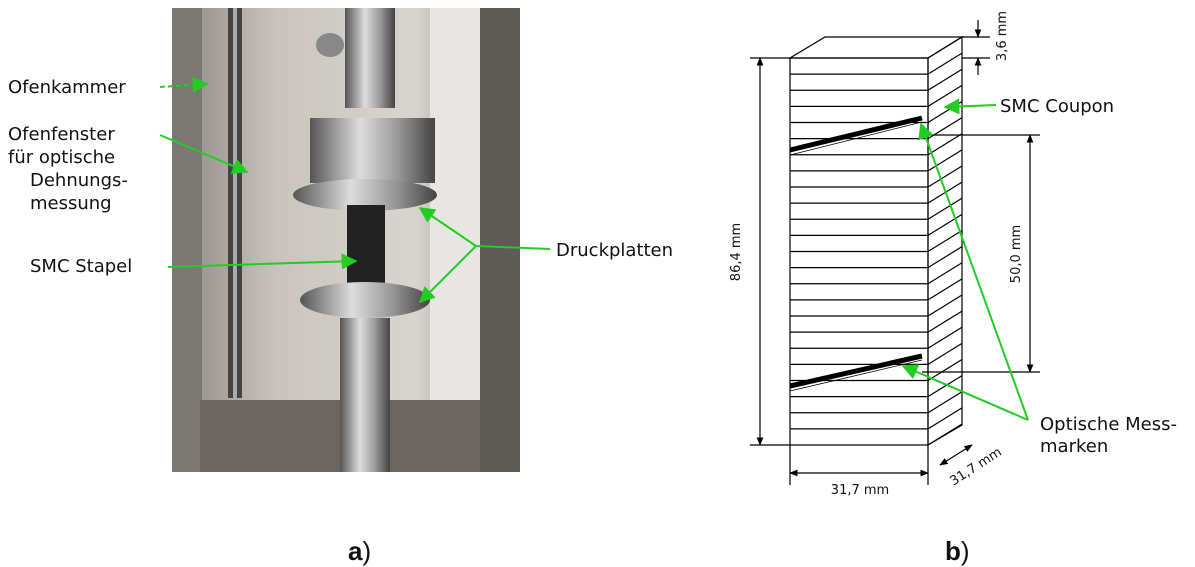  What do you see at coordinates (956, 455) in the screenshot?
I see `dimension` at bounding box center [956, 455].